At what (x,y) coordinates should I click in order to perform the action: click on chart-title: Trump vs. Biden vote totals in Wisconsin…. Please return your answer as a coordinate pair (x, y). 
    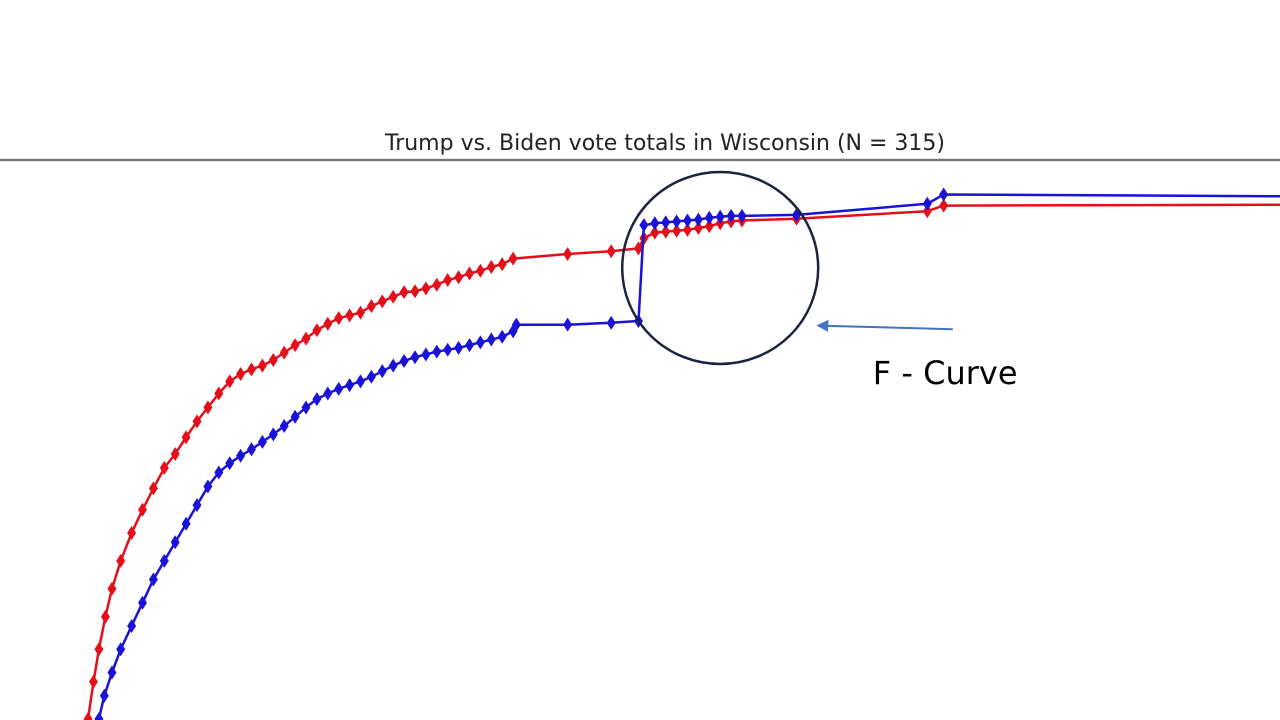
    Looking at the image, I should click on (664, 143).